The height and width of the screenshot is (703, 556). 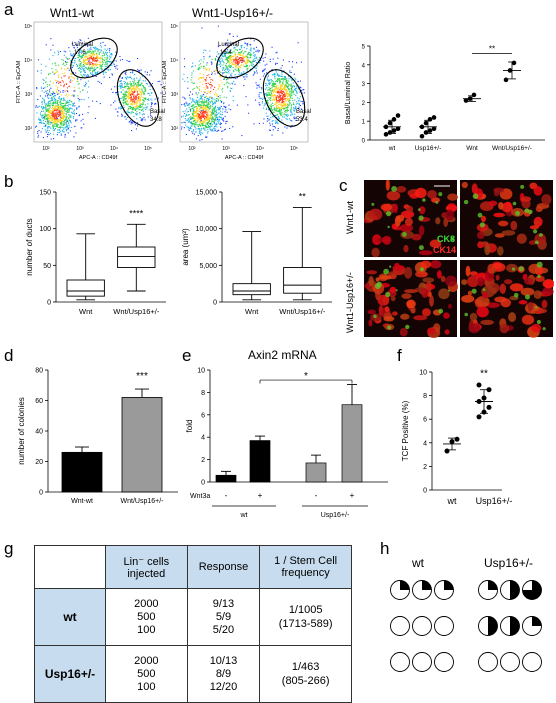 What do you see at coordinates (434, 117) in the screenshot?
I see `data-point` at bounding box center [434, 117].